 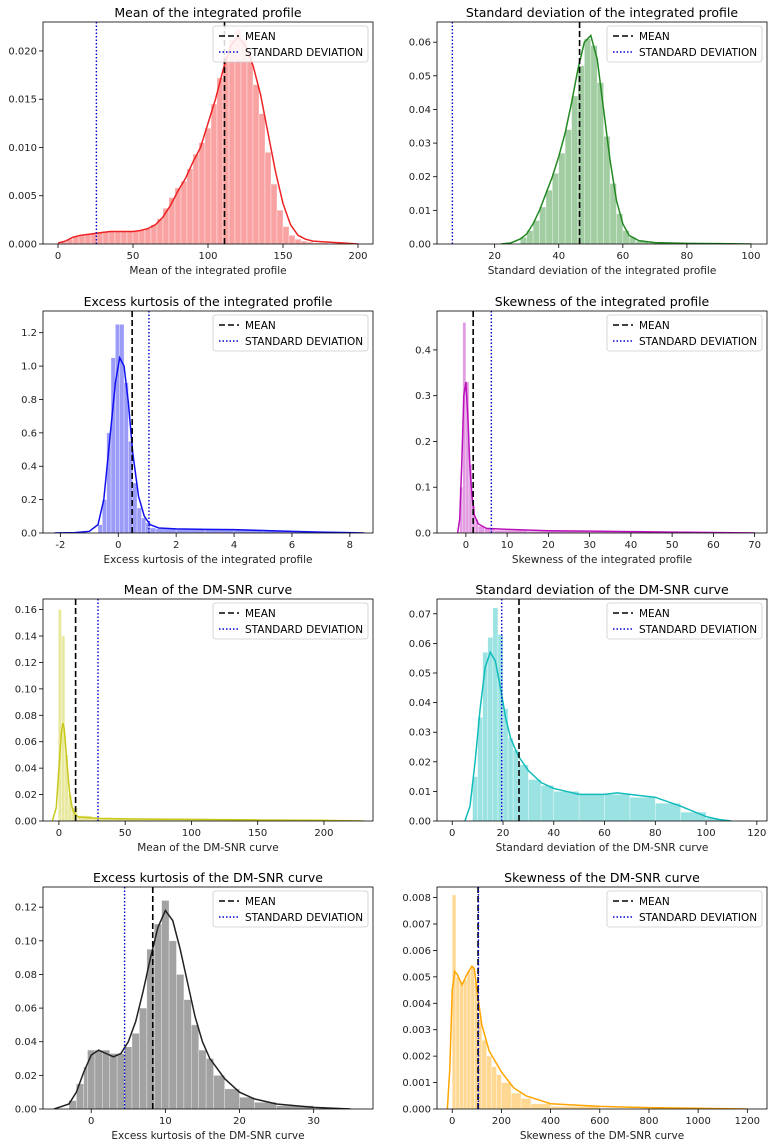 I want to click on x-tick-label: 150, so click(x=257, y=833).